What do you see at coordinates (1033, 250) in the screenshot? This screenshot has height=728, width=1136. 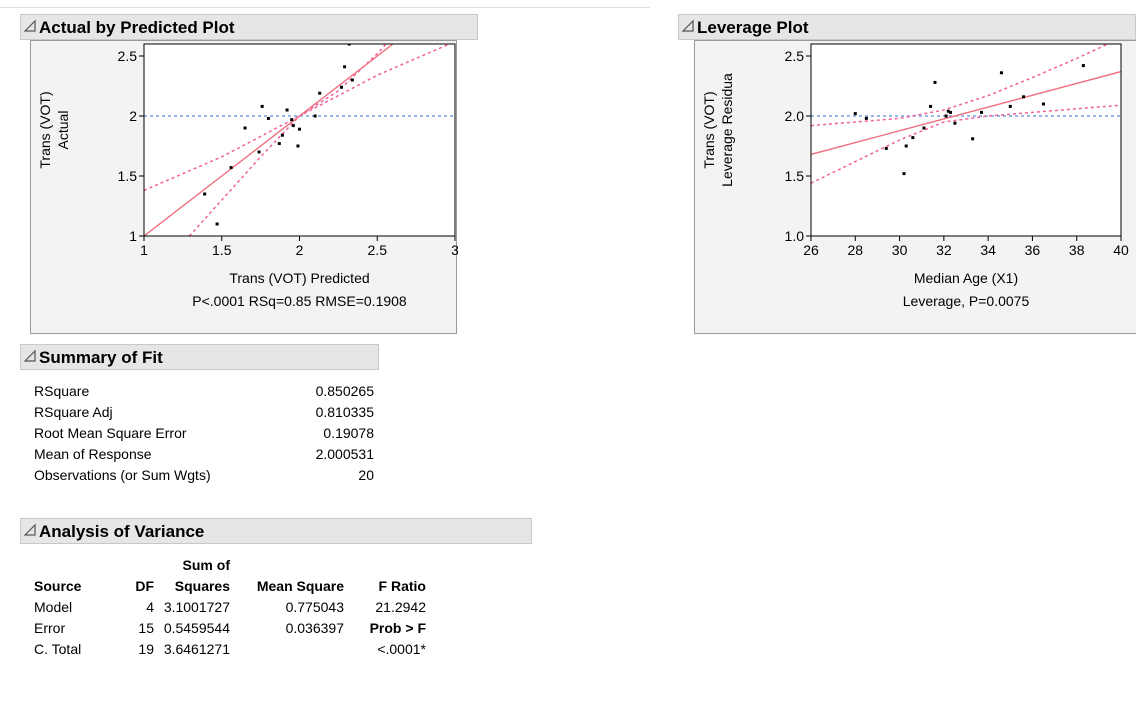 I see `x-tick-label: 36` at bounding box center [1033, 250].